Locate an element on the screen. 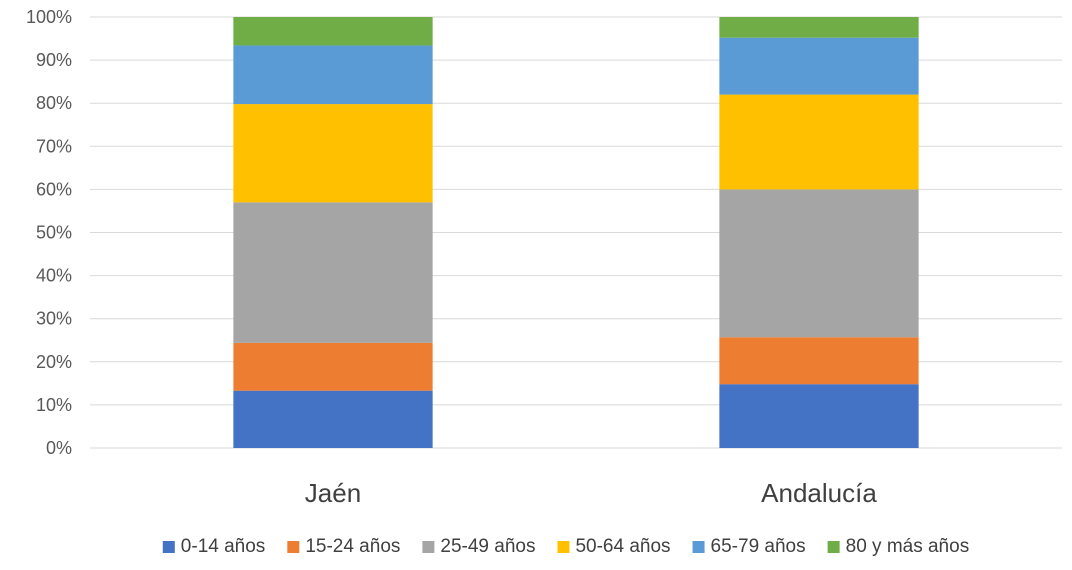  legend-item-4: 50-64 años is located at coordinates (614, 546).